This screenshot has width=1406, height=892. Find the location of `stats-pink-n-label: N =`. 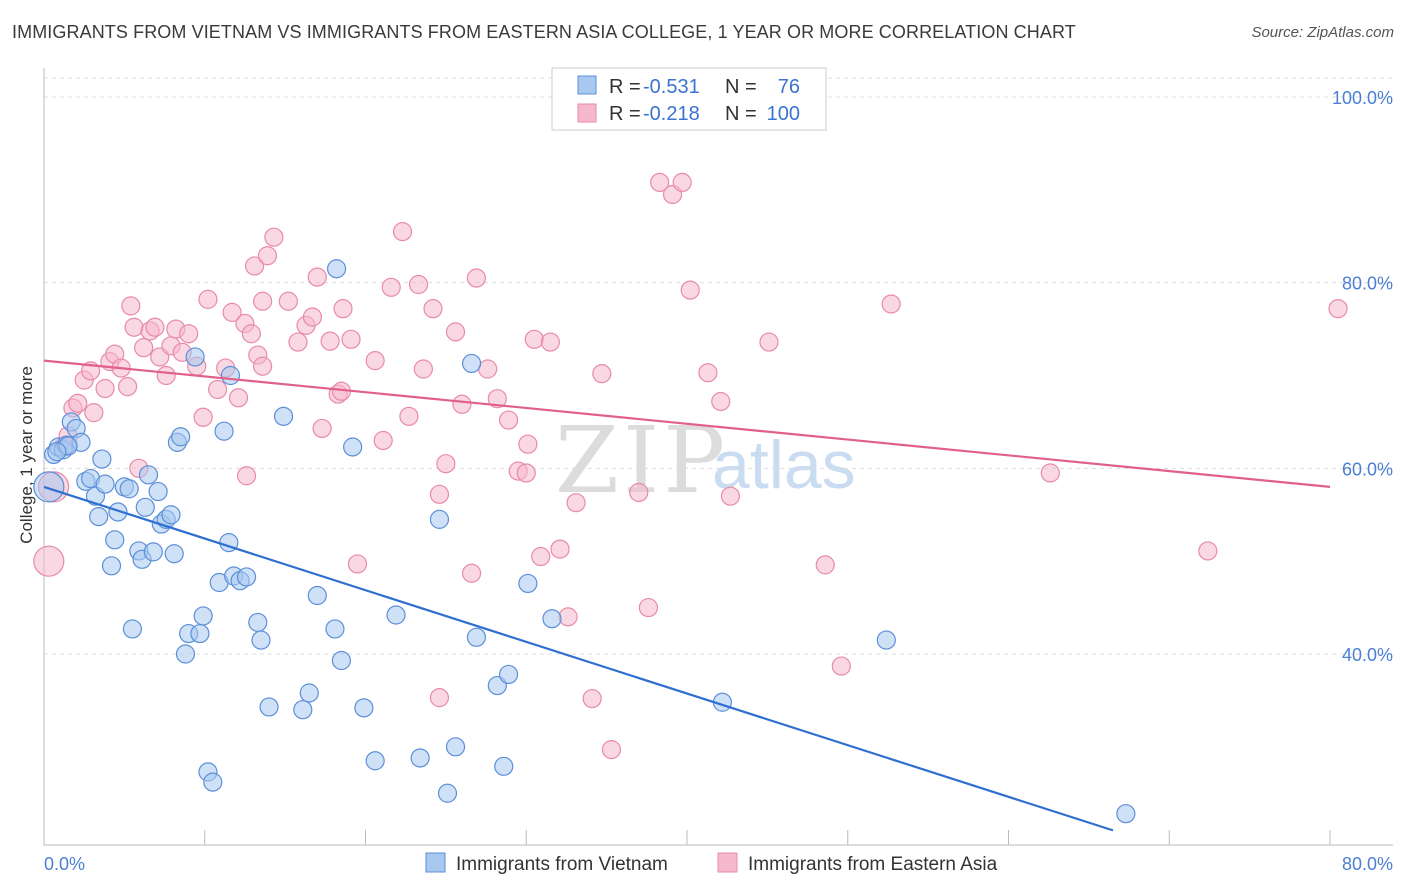

stats-pink-n-label: N = is located at coordinates (741, 114).